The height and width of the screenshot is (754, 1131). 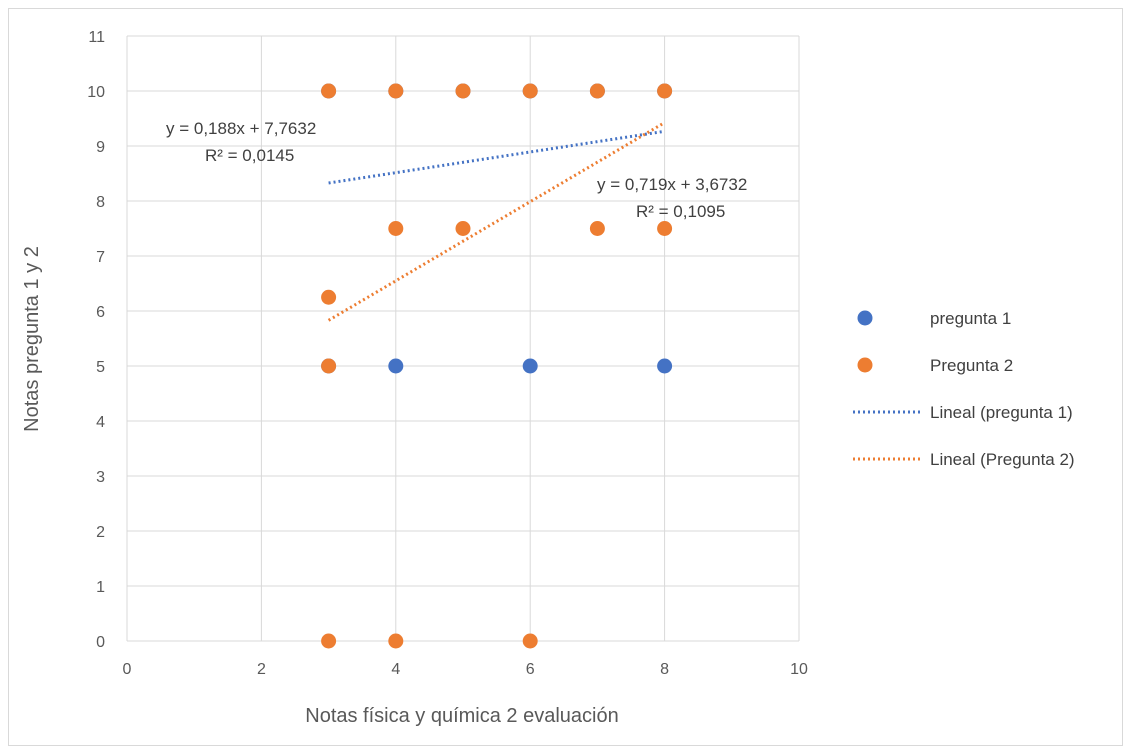 I want to click on trend-r2-2: R² = 0,1095, so click(x=680, y=211).